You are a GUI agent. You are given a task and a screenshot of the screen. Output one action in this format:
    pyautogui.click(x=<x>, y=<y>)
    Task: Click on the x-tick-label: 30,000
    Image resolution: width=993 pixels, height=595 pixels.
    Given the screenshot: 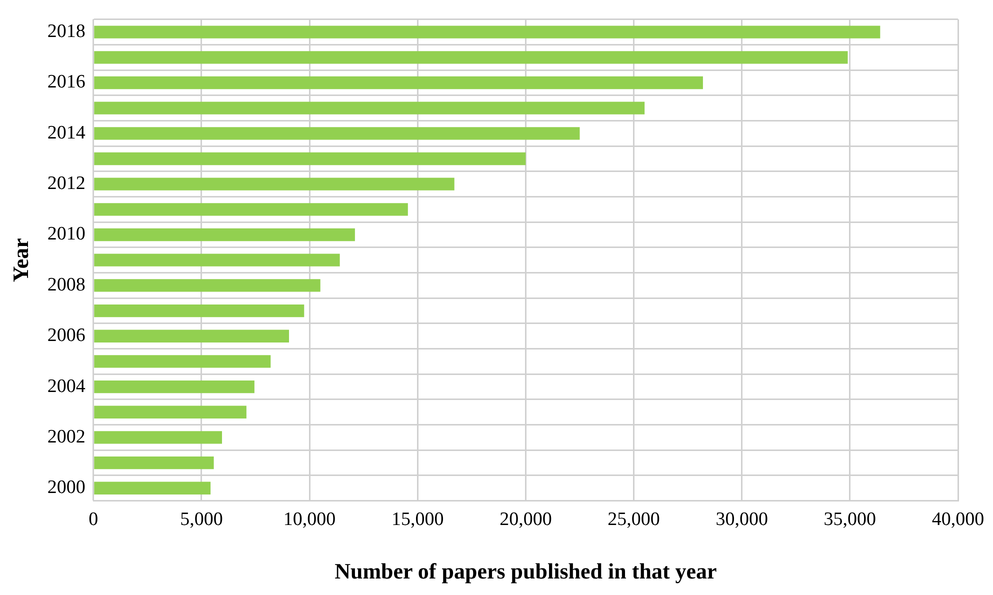 What is the action you would take?
    pyautogui.click(x=742, y=519)
    